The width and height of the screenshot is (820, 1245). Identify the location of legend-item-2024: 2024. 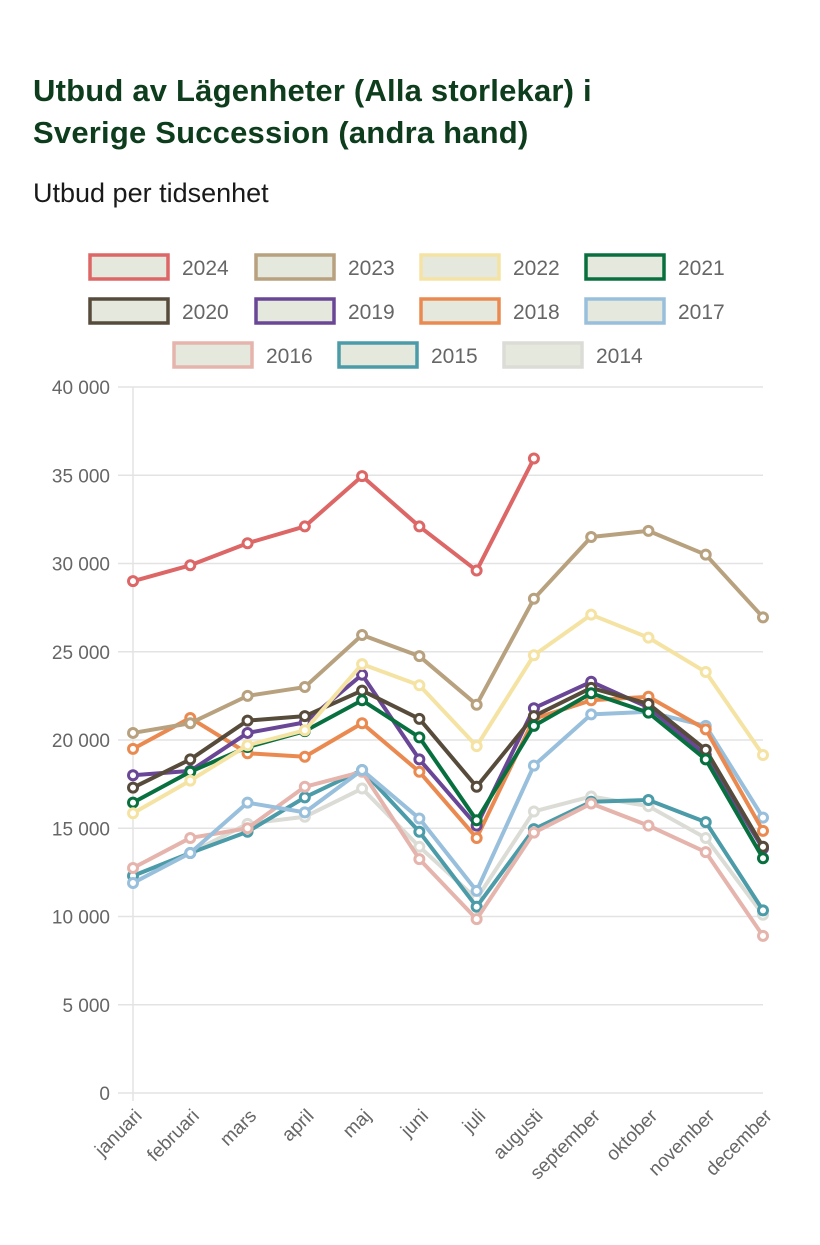
(158, 267).